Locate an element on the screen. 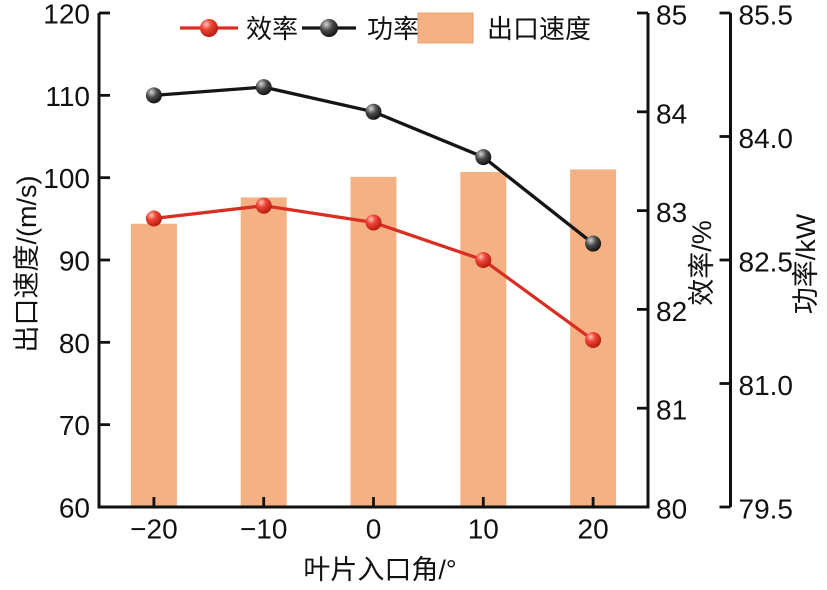 The height and width of the screenshot is (590, 827). efficiency-axis-tick-label: 80 is located at coordinates (671, 509).